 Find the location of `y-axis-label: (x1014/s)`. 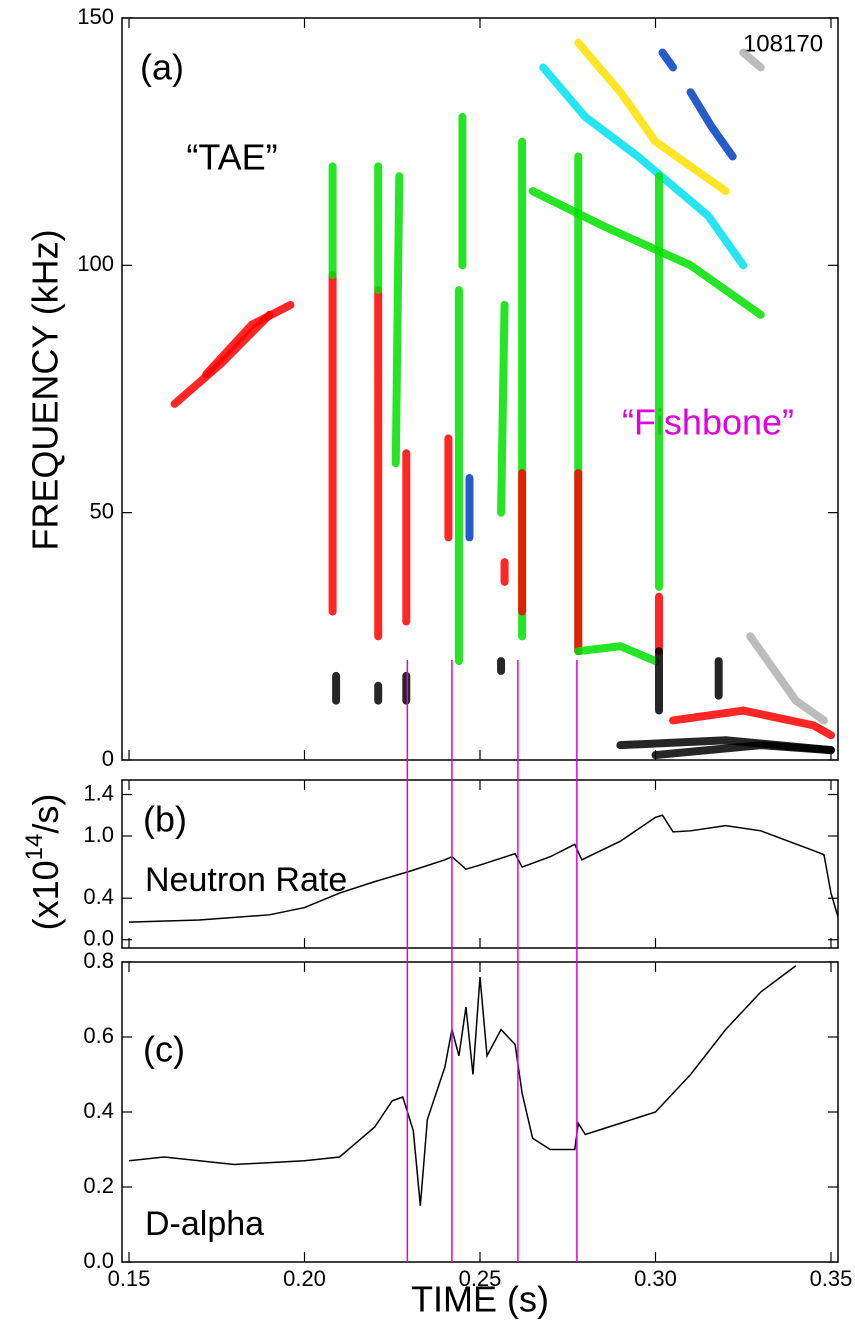

y-axis-label: (x1014/s) is located at coordinates (43, 862).